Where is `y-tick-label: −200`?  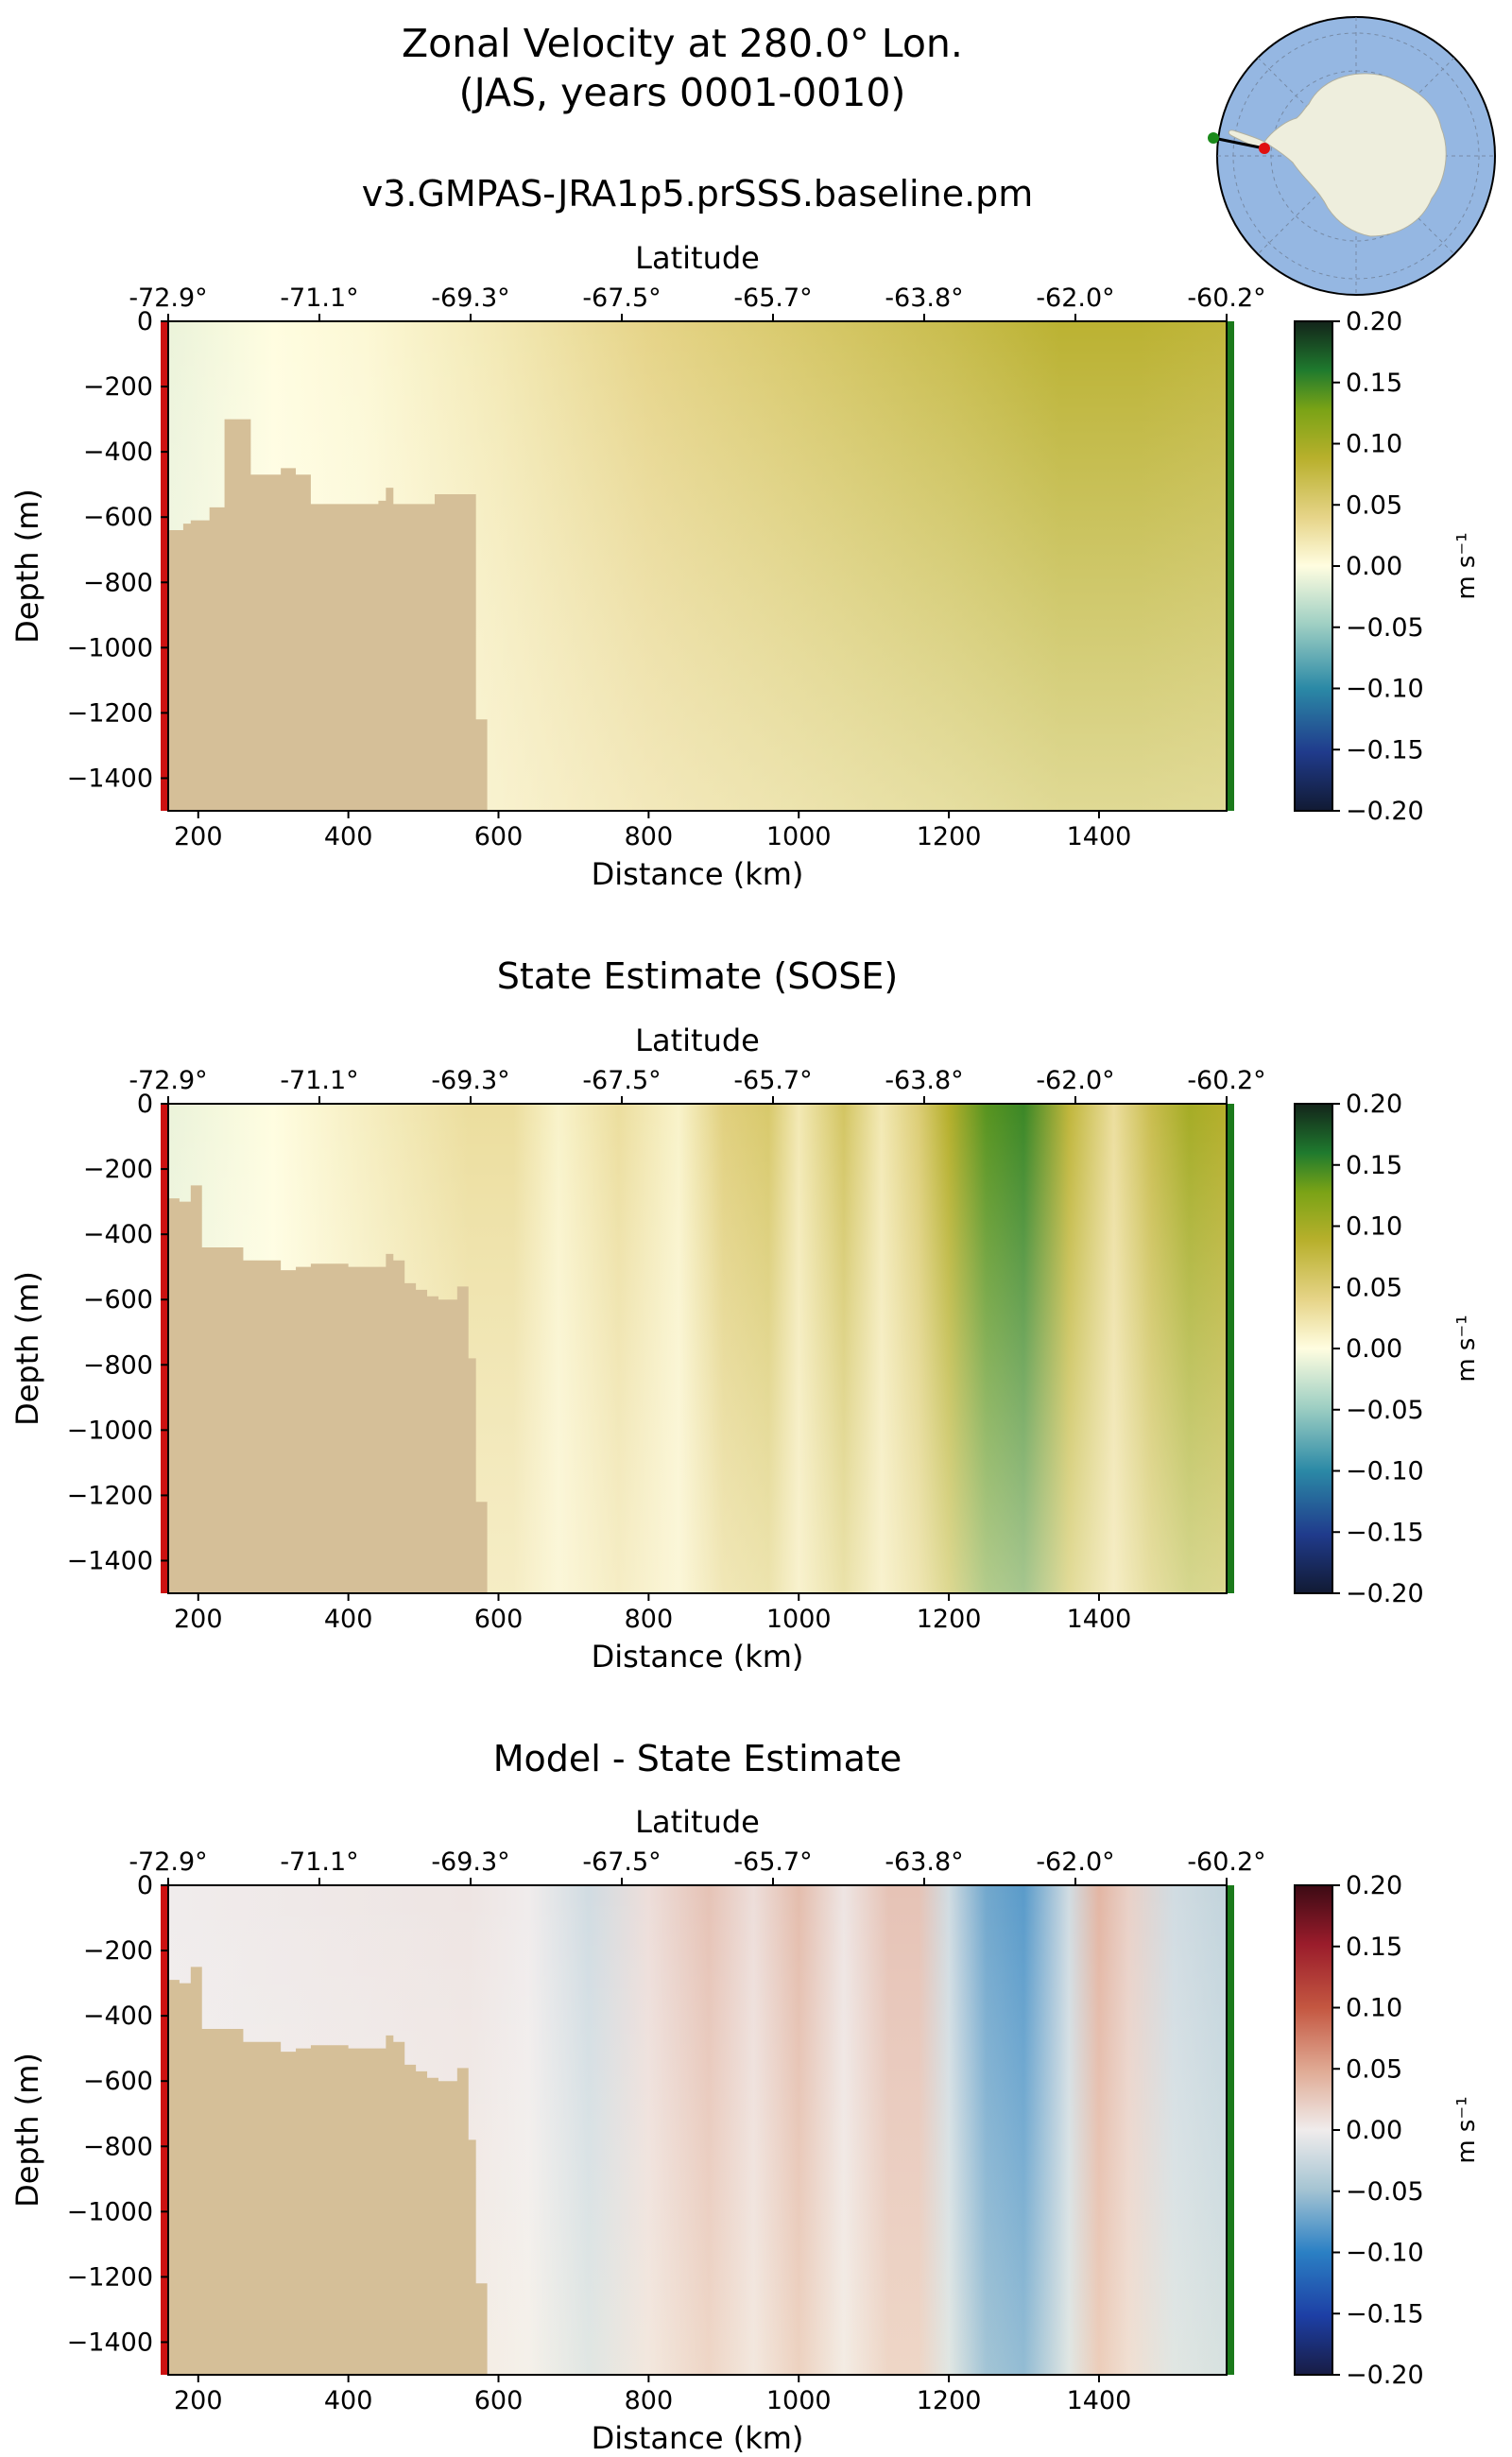
y-tick-label: −200 is located at coordinates (118, 1951).